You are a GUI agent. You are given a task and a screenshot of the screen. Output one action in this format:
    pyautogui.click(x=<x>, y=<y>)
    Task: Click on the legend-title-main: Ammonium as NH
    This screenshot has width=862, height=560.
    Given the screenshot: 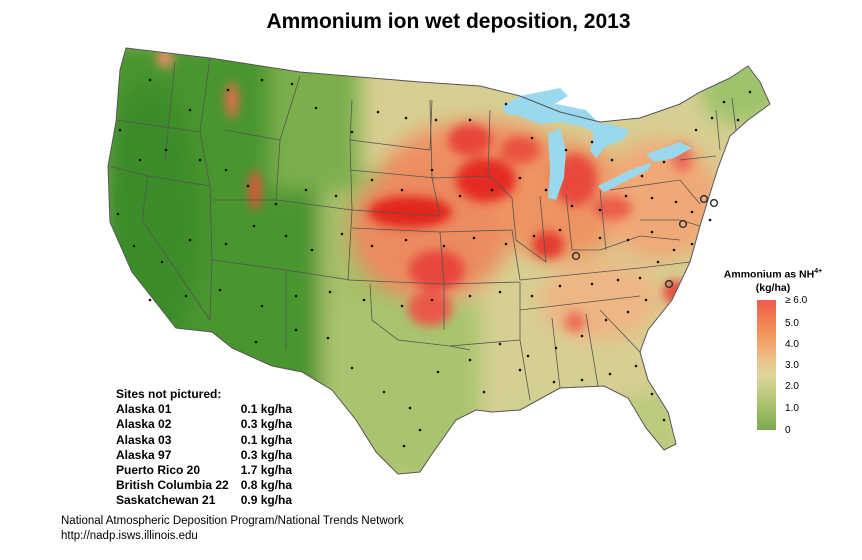 What is the action you would take?
    pyautogui.click(x=769, y=274)
    